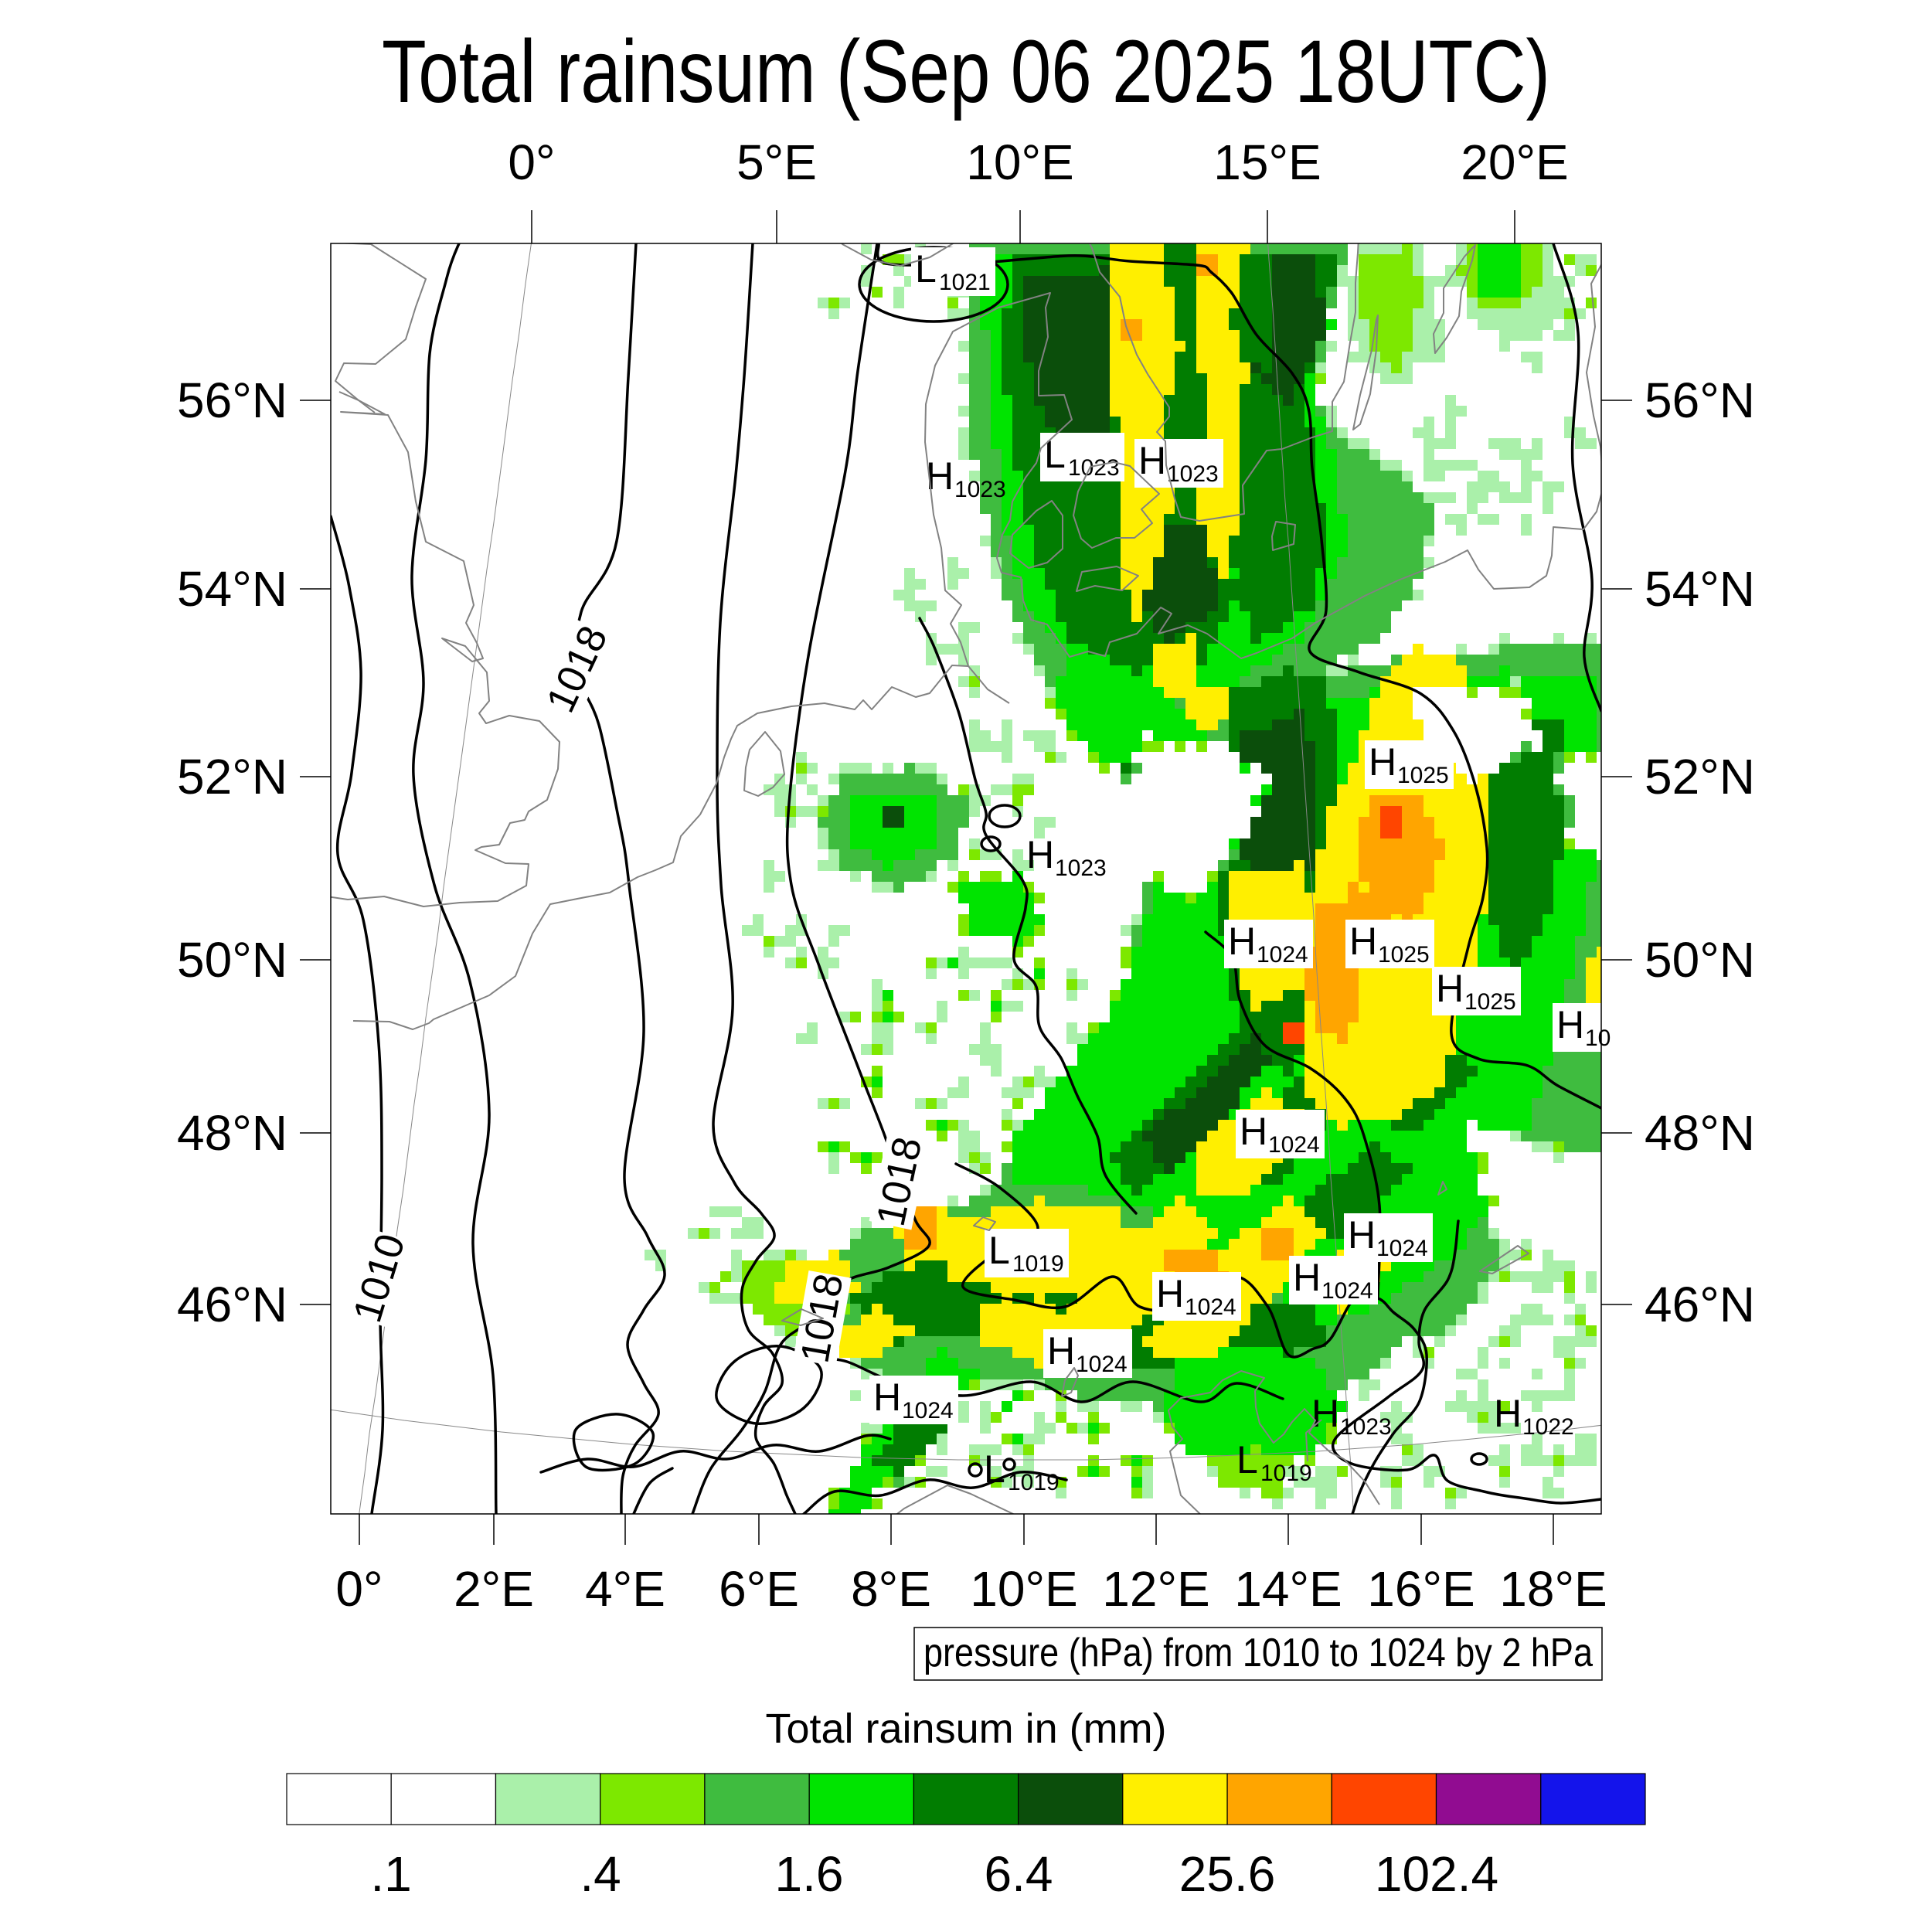 Image resolution: width=1932 pixels, height=1932 pixels. Describe the element at coordinates (600, 1874) in the screenshot. I see `svg-text: .4` at that location.